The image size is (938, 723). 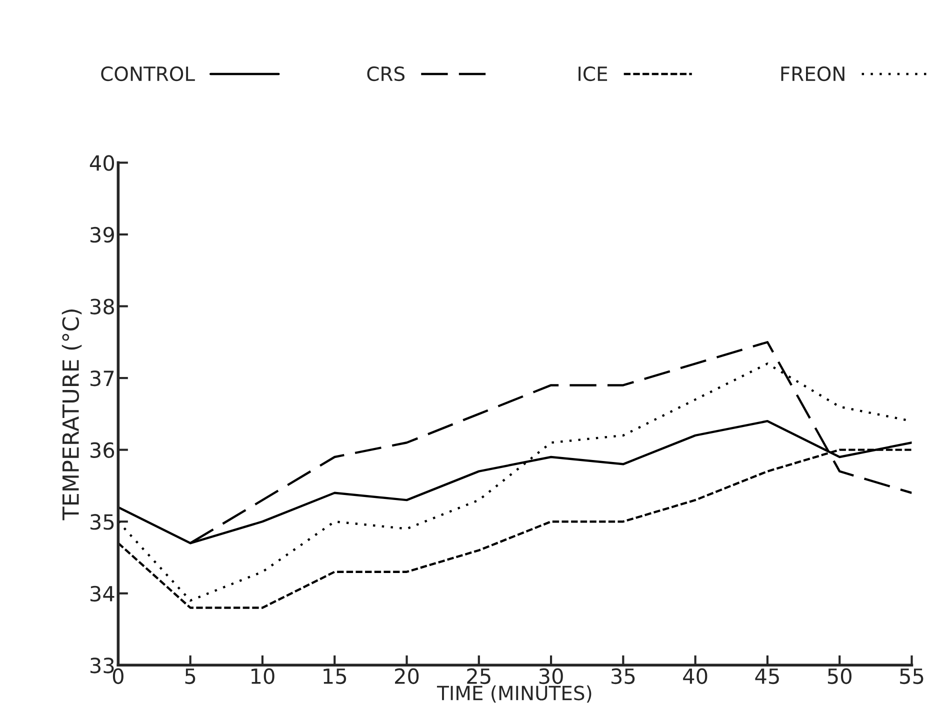 What do you see at coordinates (102, 163) in the screenshot?
I see `y-tick-label: 40` at bounding box center [102, 163].